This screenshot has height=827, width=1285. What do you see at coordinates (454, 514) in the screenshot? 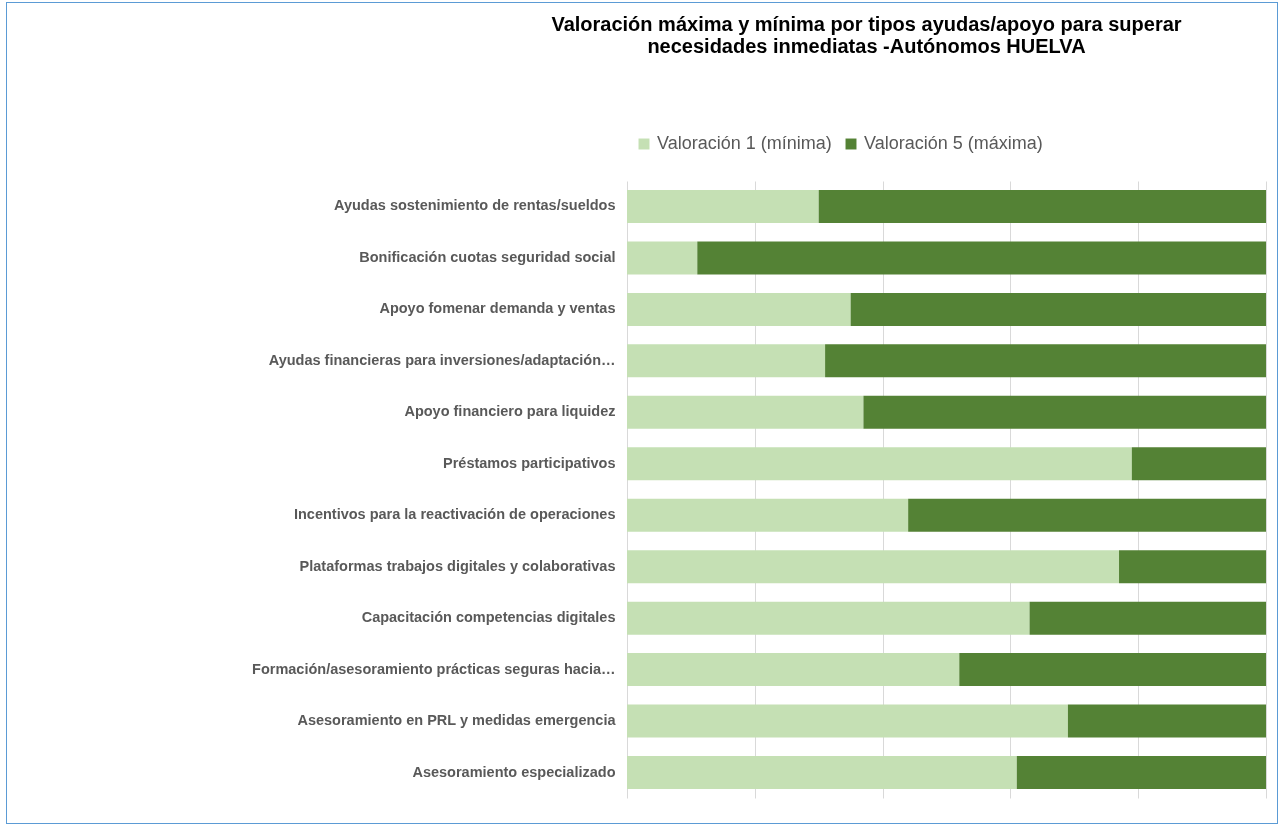
I see `y-tick-label: Incentivos para la reactivación de operaciones` at bounding box center [454, 514].